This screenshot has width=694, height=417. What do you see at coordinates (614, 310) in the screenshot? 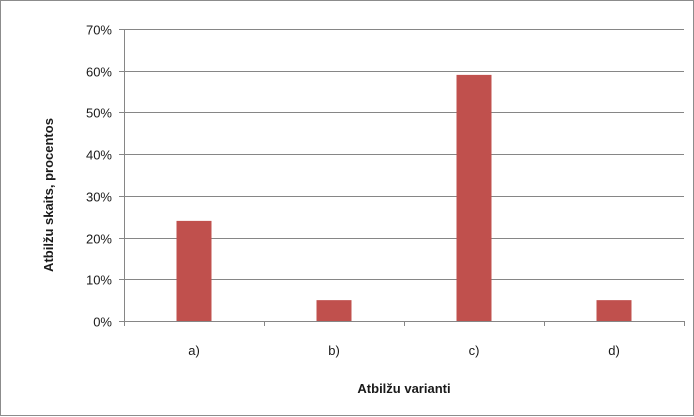
I see `bar-d` at bounding box center [614, 310].